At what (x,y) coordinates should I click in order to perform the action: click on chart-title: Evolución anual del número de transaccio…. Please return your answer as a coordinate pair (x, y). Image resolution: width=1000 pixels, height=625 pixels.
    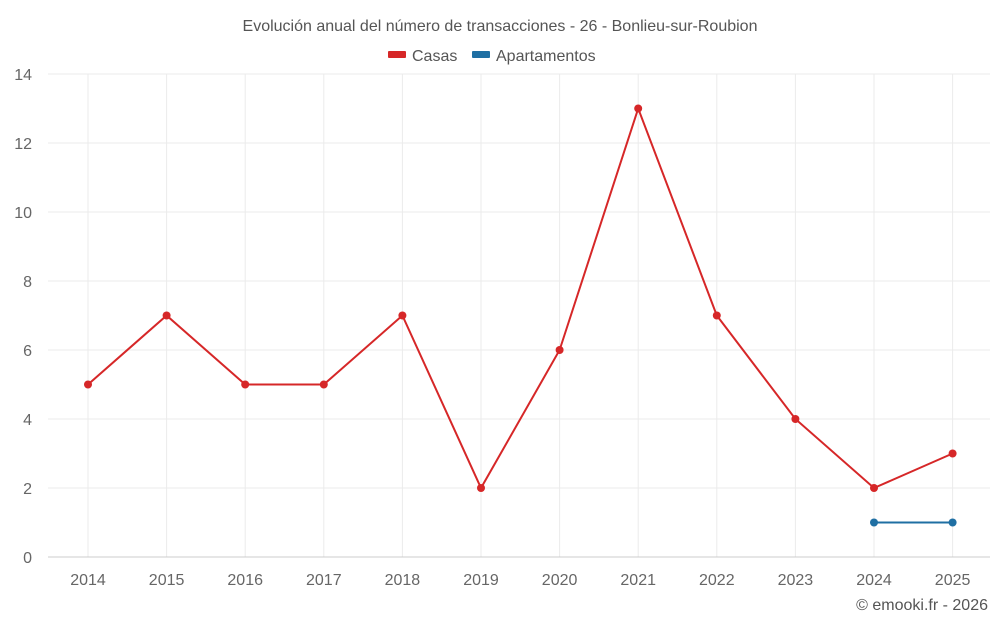
    Looking at the image, I should click on (500, 26).